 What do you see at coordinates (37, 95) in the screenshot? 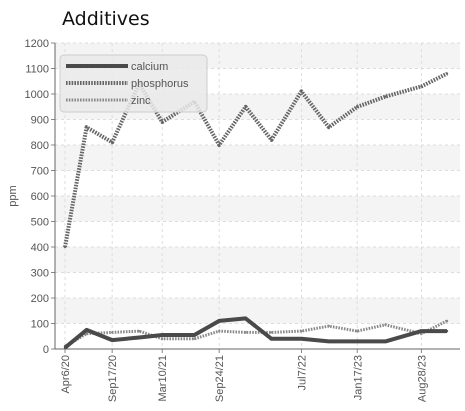
I see `y-tick-label: 1000` at bounding box center [37, 95].